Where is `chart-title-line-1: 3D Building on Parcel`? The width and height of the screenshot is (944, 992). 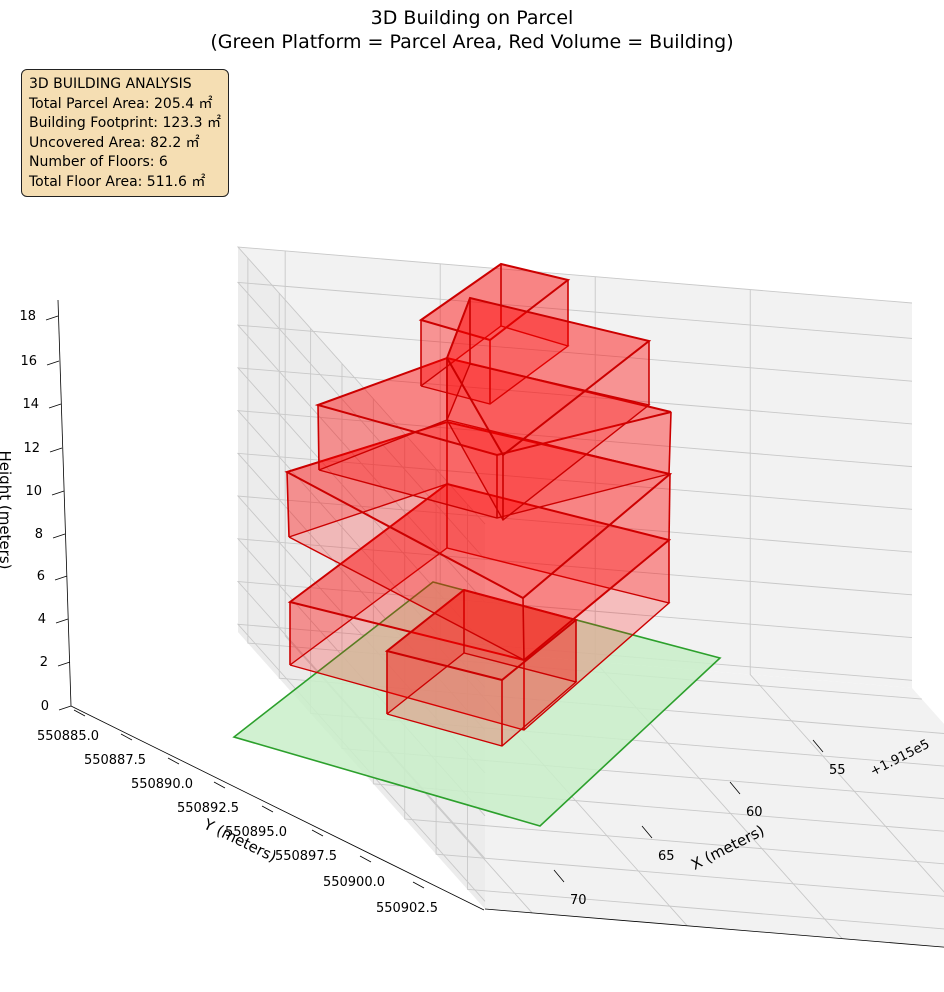 chart-title-line-1: 3D Building on Parcel is located at coordinates (472, 18).